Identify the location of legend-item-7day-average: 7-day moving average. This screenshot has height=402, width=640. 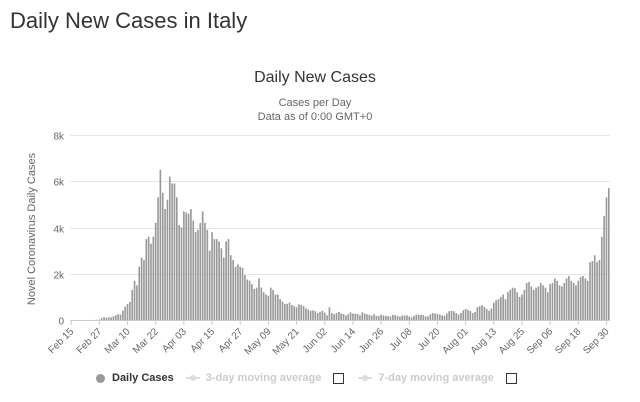
(426, 378).